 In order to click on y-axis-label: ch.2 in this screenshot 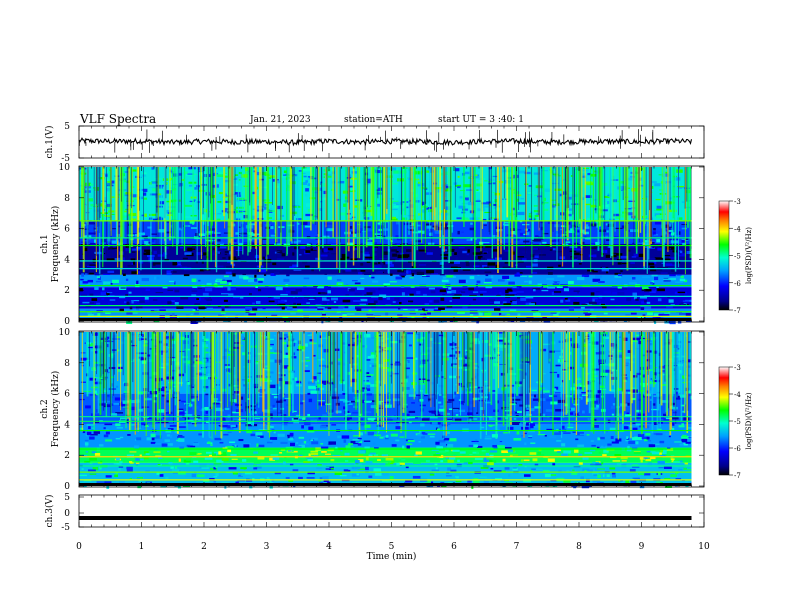, I will do `click(45, 408)`.